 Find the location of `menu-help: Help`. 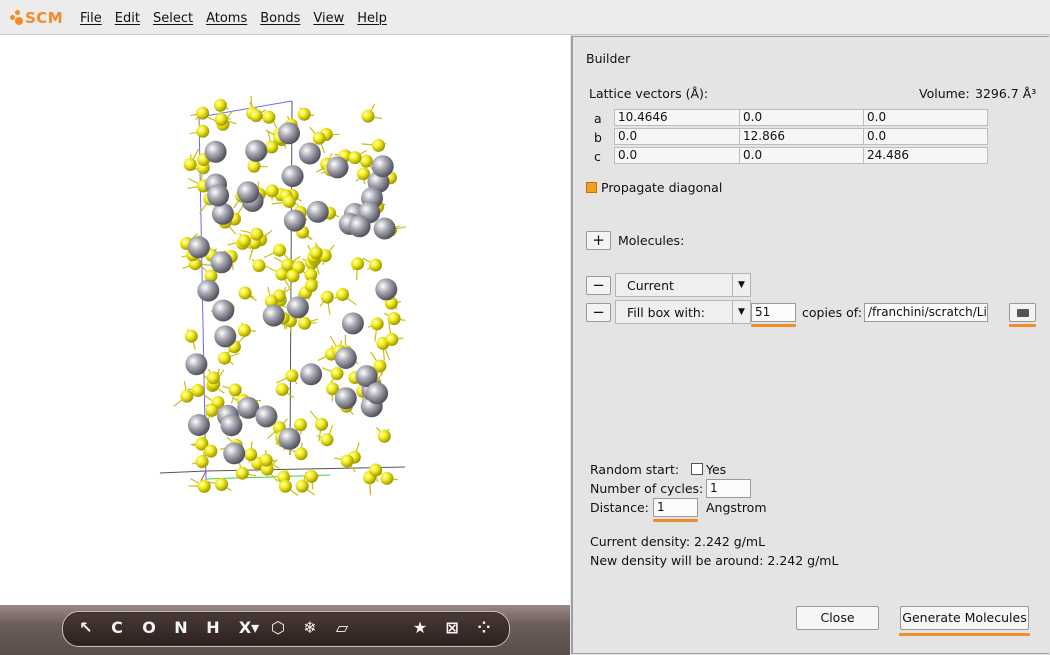

menu-help: Help is located at coordinates (372, 18).